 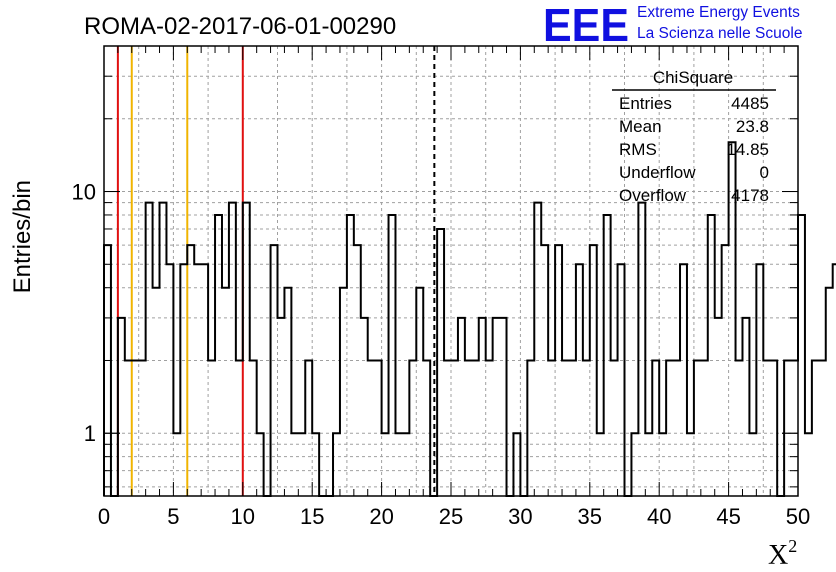 What do you see at coordinates (22, 236) in the screenshot?
I see `y-axis-label: Entries/bin` at bounding box center [22, 236].